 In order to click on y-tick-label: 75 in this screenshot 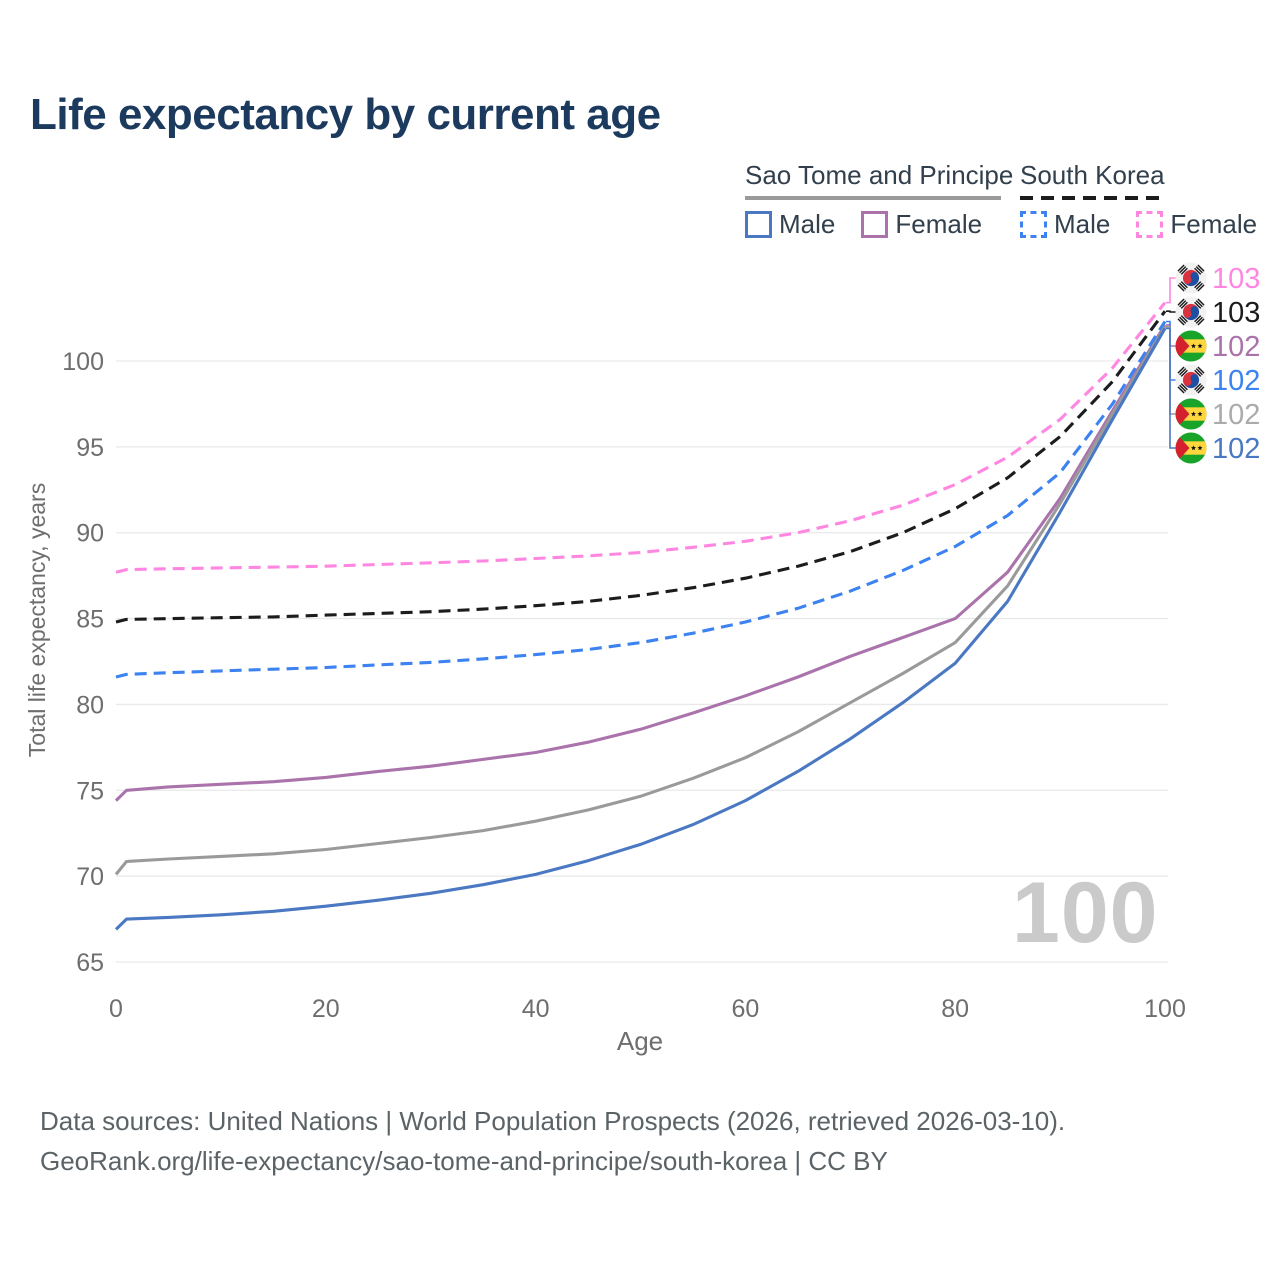, I will do `click(90, 791)`.